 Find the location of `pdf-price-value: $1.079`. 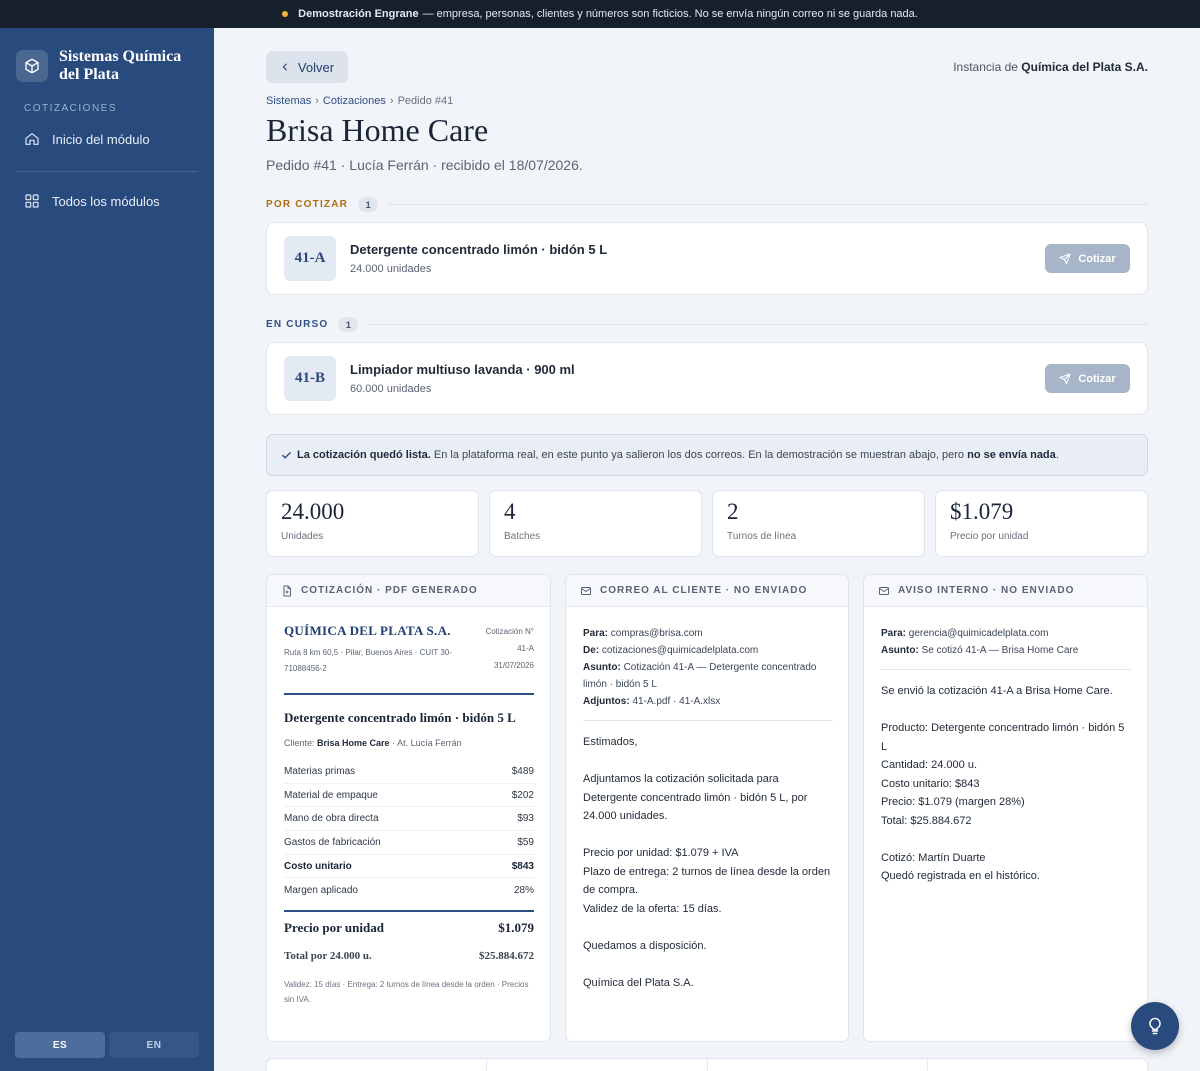

pdf-price-value: $1.079 is located at coordinates (516, 928).